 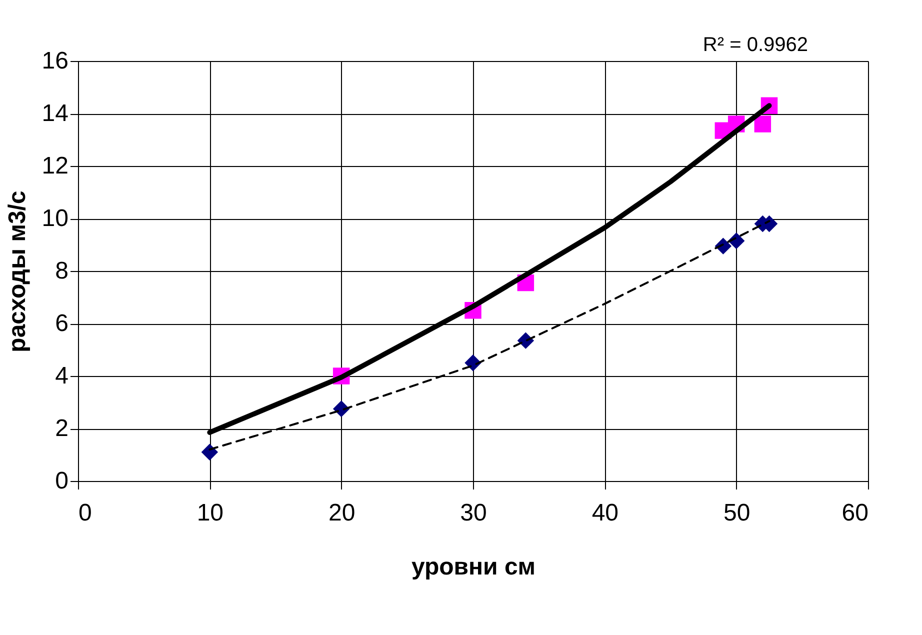 I want to click on x-tick-label: 30, so click(x=473, y=513).